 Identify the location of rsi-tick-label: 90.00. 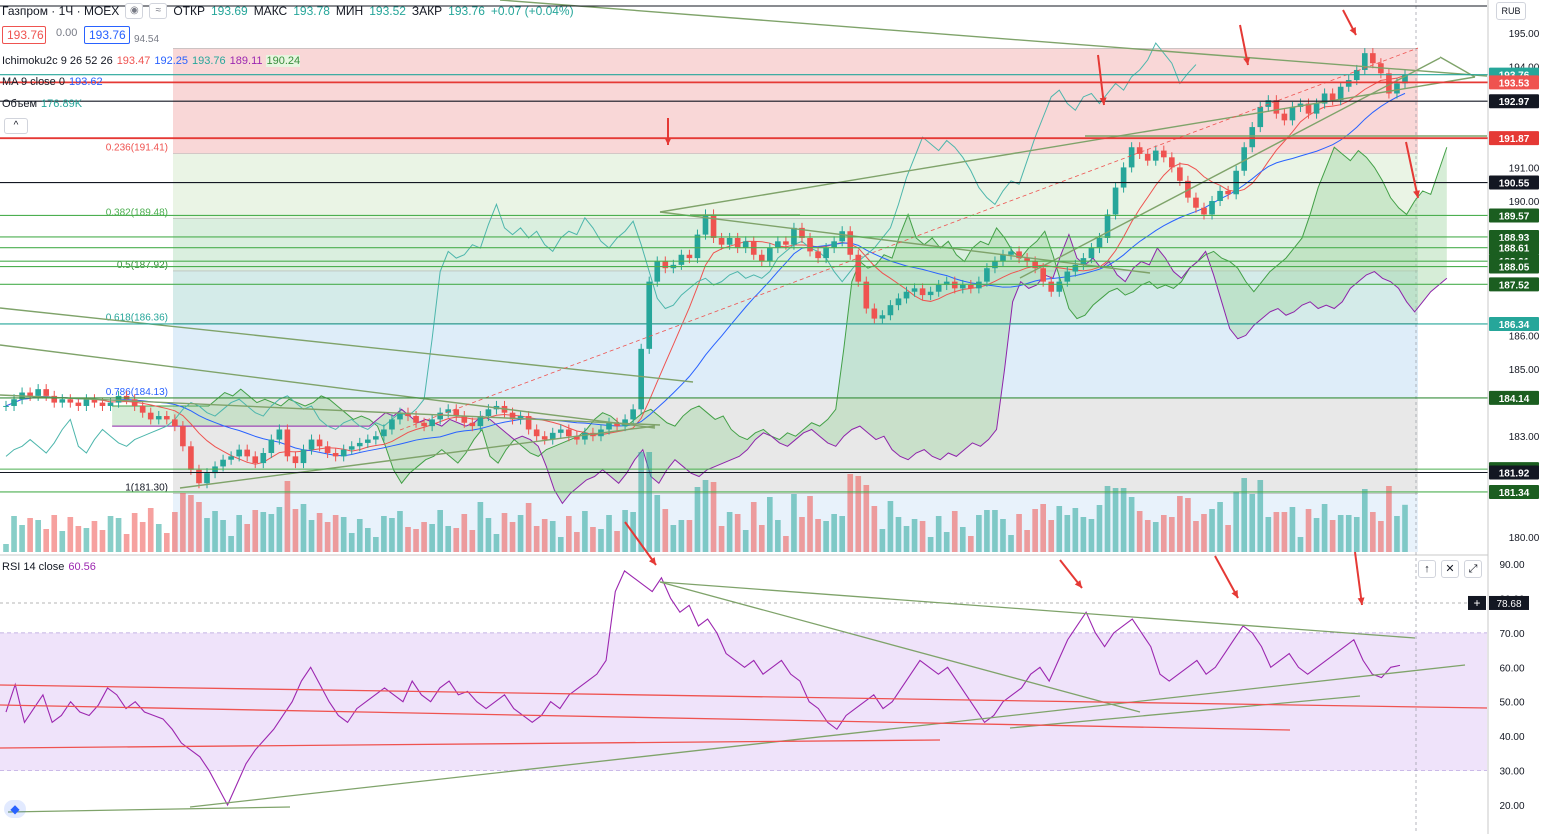
(1511, 565).